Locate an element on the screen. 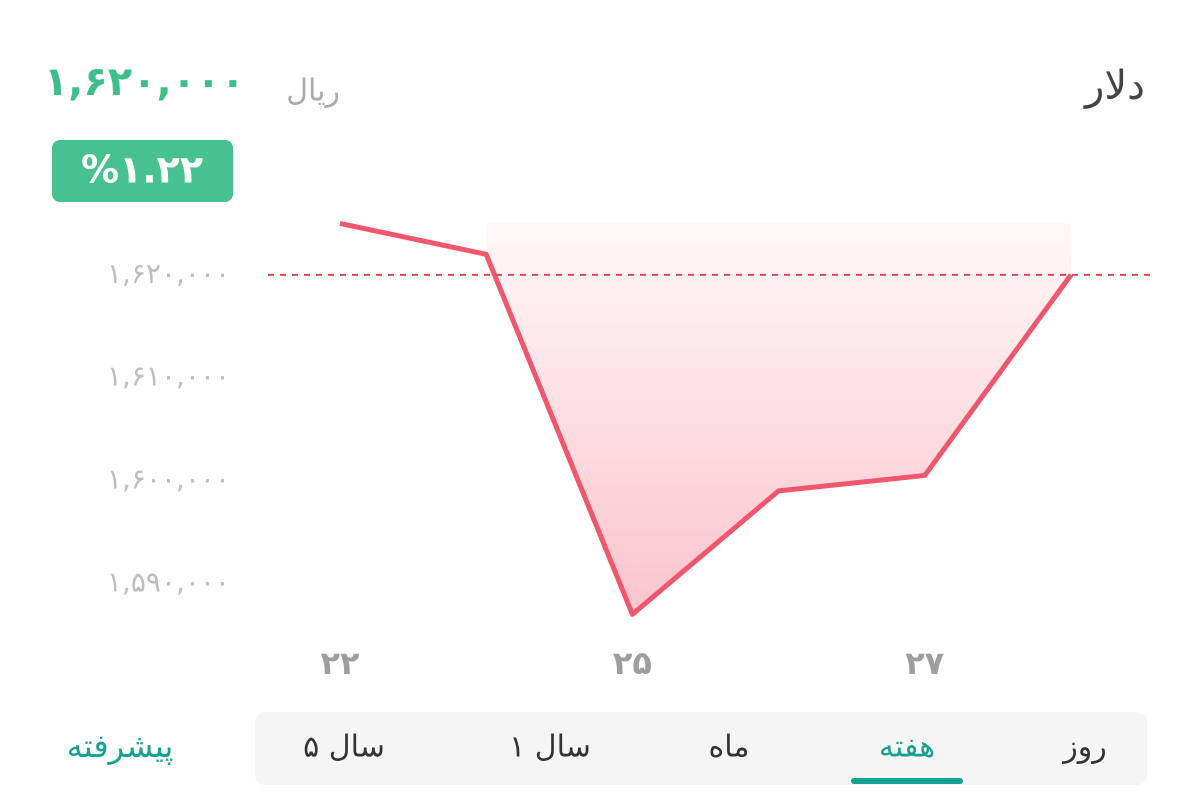  x-tick-label: ۲۷ is located at coordinates (925, 663).